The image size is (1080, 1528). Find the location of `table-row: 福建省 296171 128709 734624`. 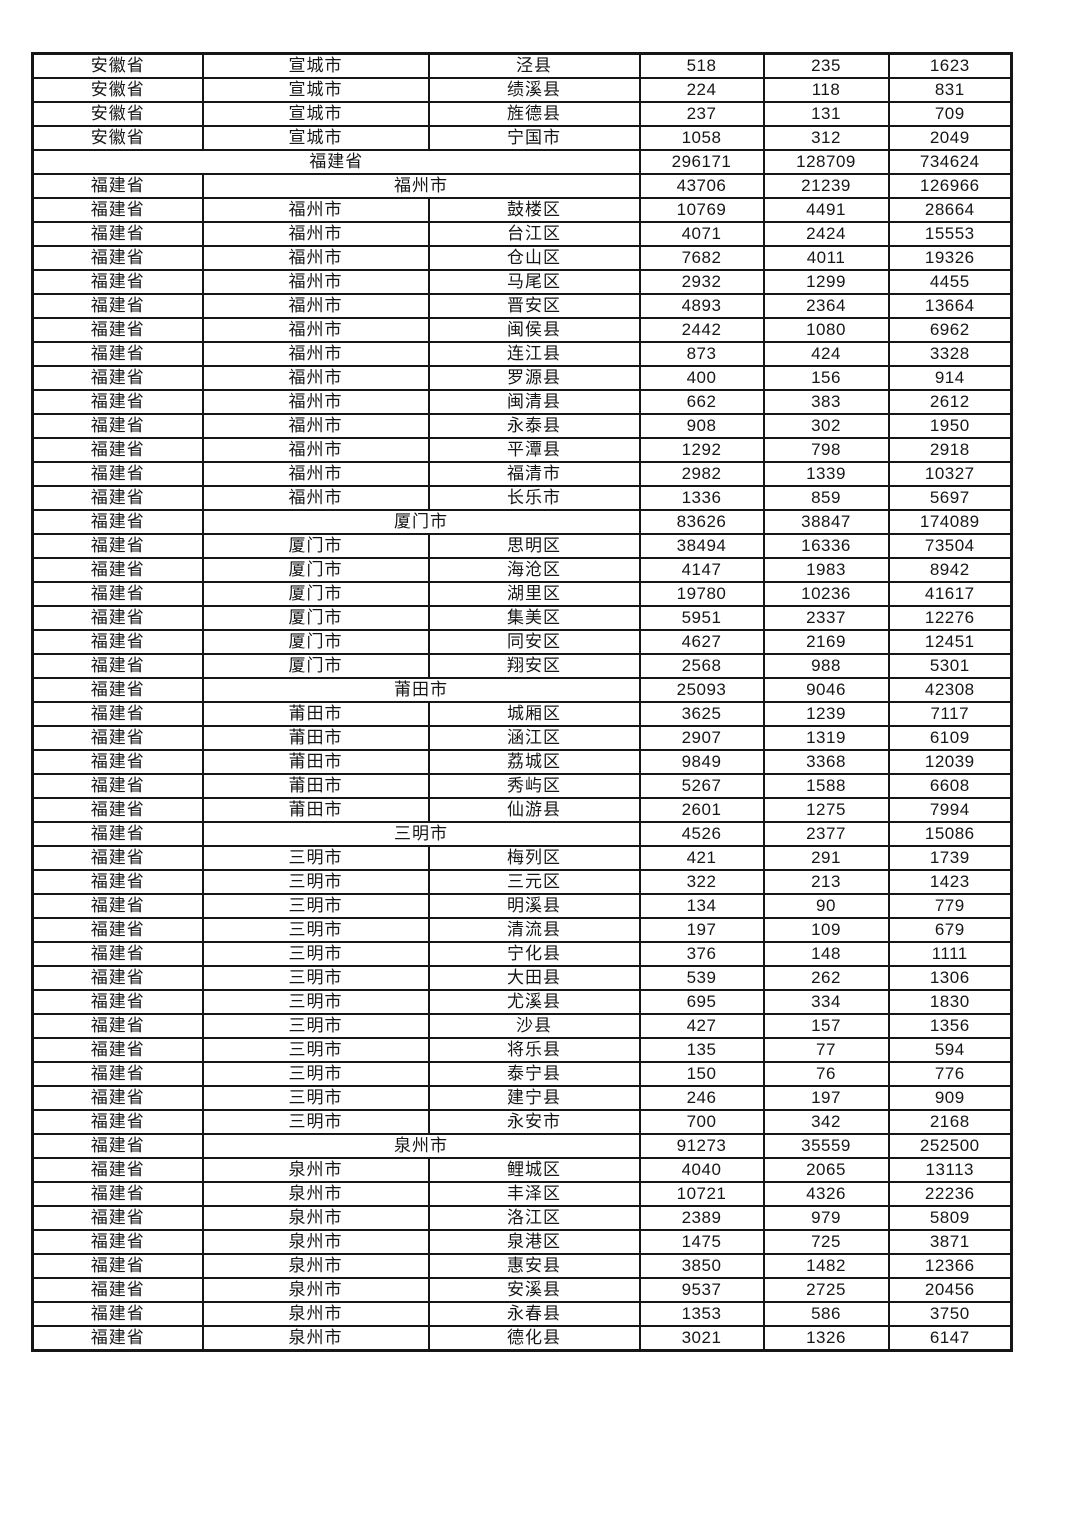

table-row: 福建省 296171 128709 734624 is located at coordinates (522, 162).